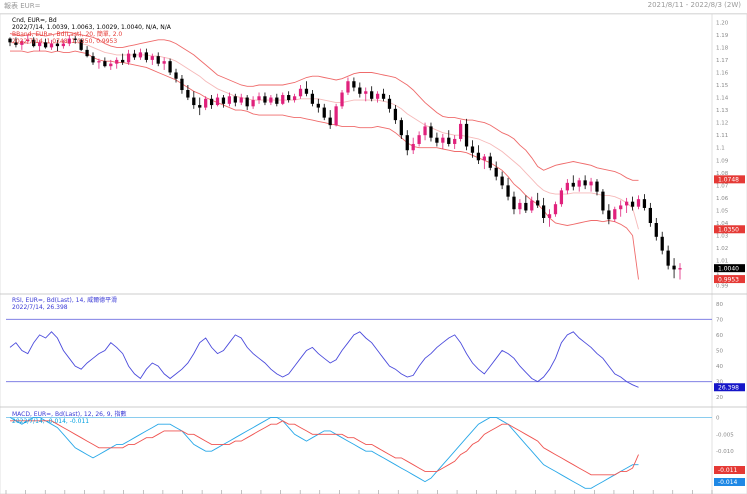 The image size is (747, 494). Describe the element at coordinates (728, 470) in the screenshot. I see `macd-value-label: -0.011` at that location.